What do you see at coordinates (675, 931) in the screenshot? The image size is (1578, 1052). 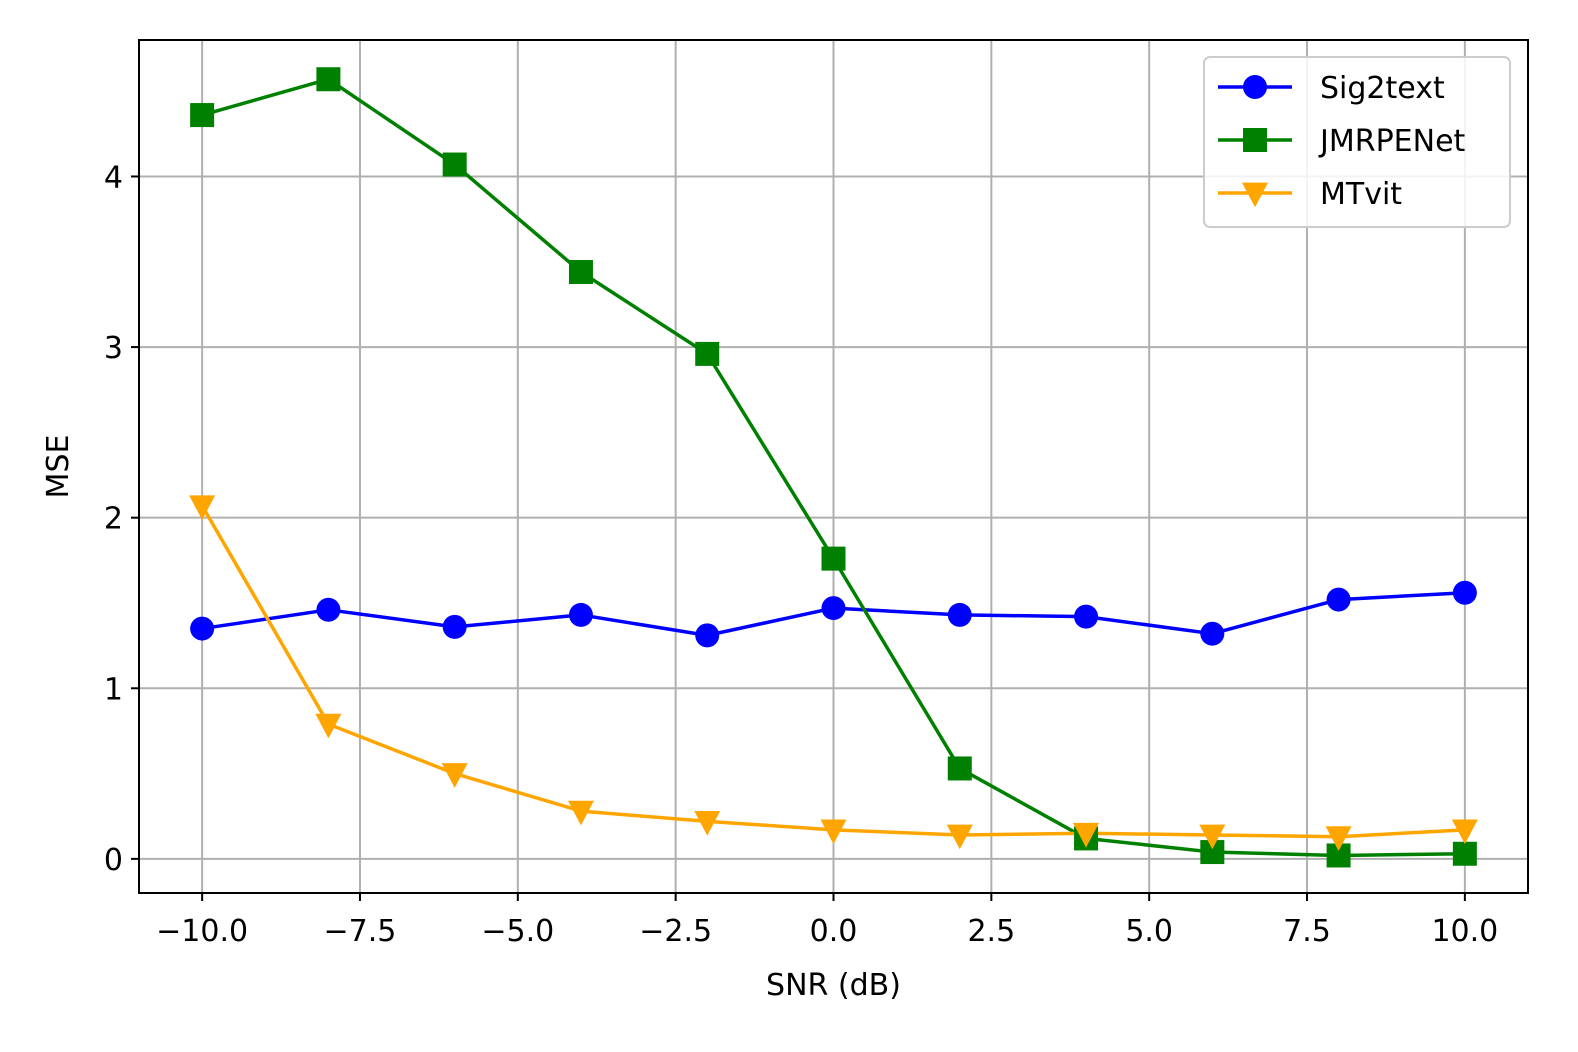 I see `x-tick-label: −2.5` at bounding box center [675, 931].